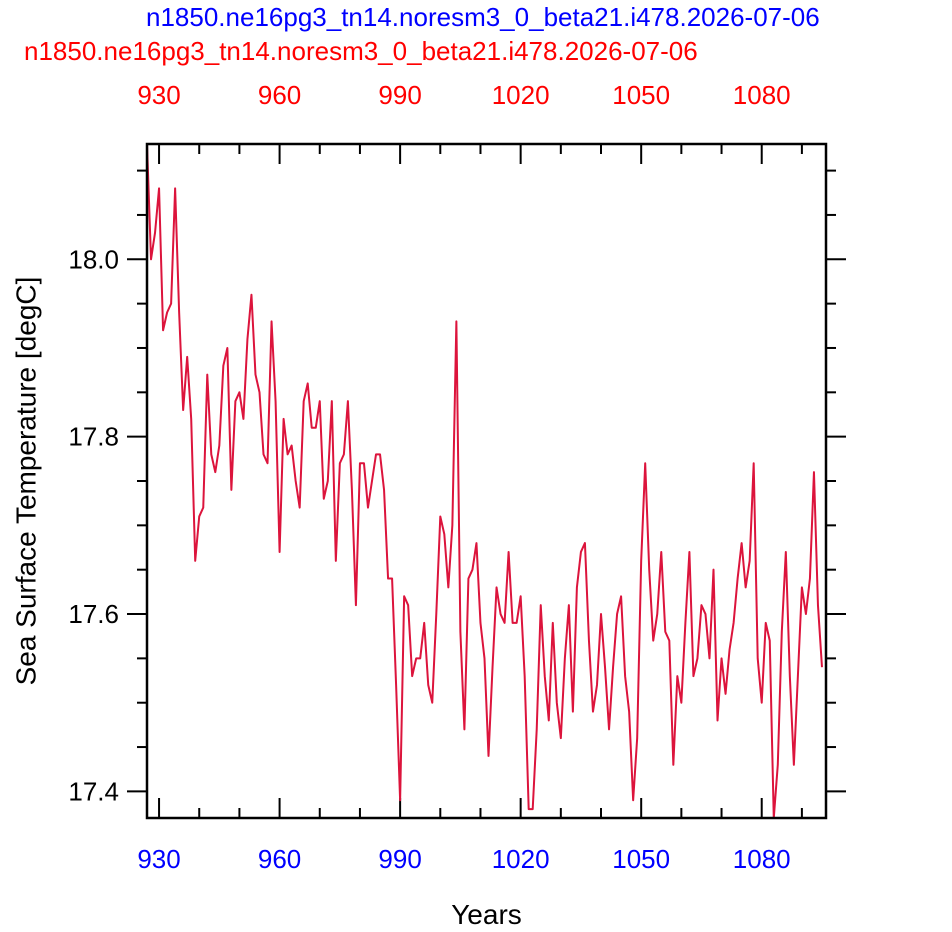 This screenshot has width=952, height=932. I want to click on y-tick-label: 18.0, so click(93, 259).